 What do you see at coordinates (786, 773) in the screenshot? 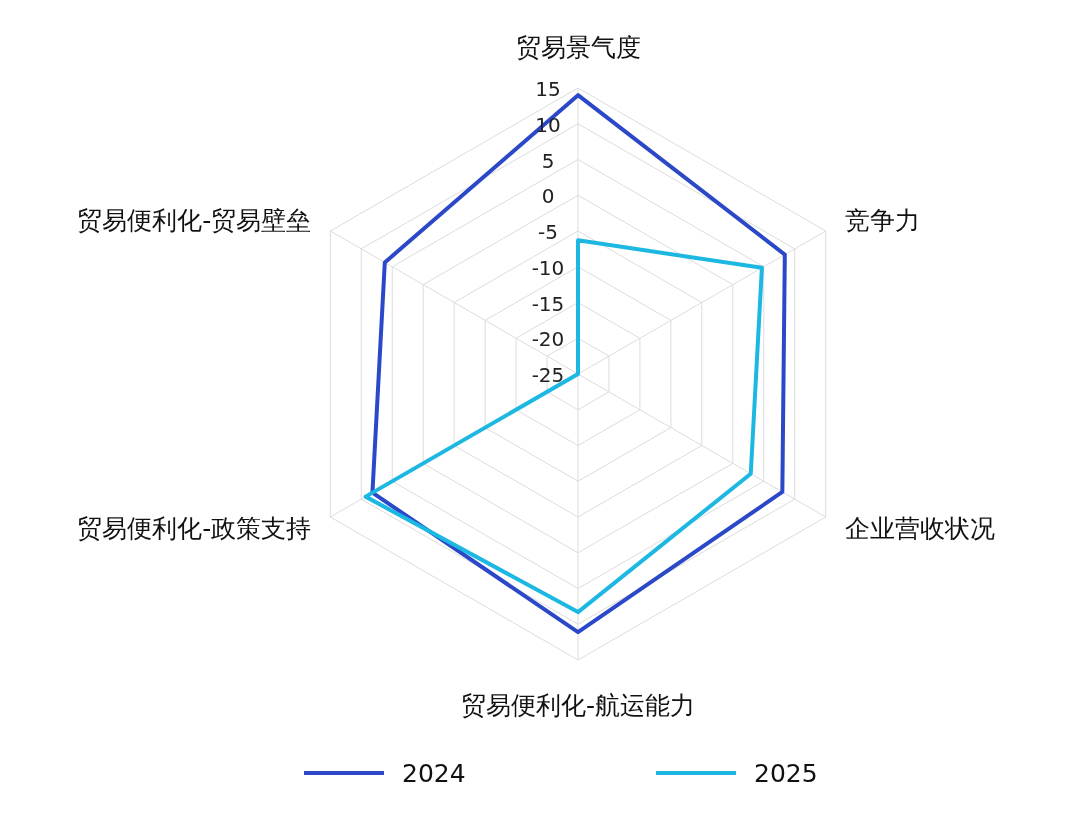
I see `legend-label: 2025` at bounding box center [786, 773].